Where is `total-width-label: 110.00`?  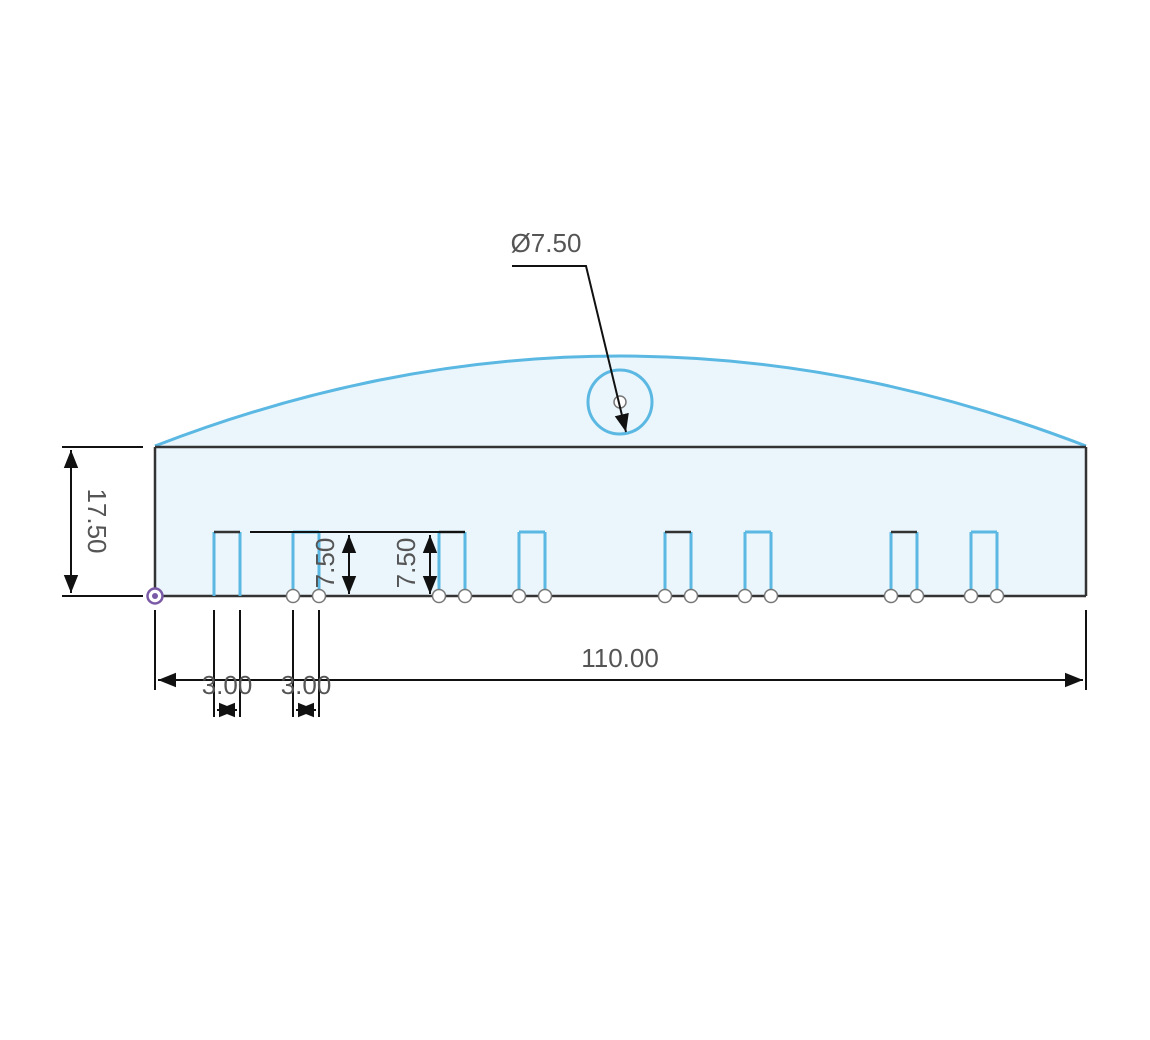
total-width-label: 110.00 is located at coordinates (620, 658).